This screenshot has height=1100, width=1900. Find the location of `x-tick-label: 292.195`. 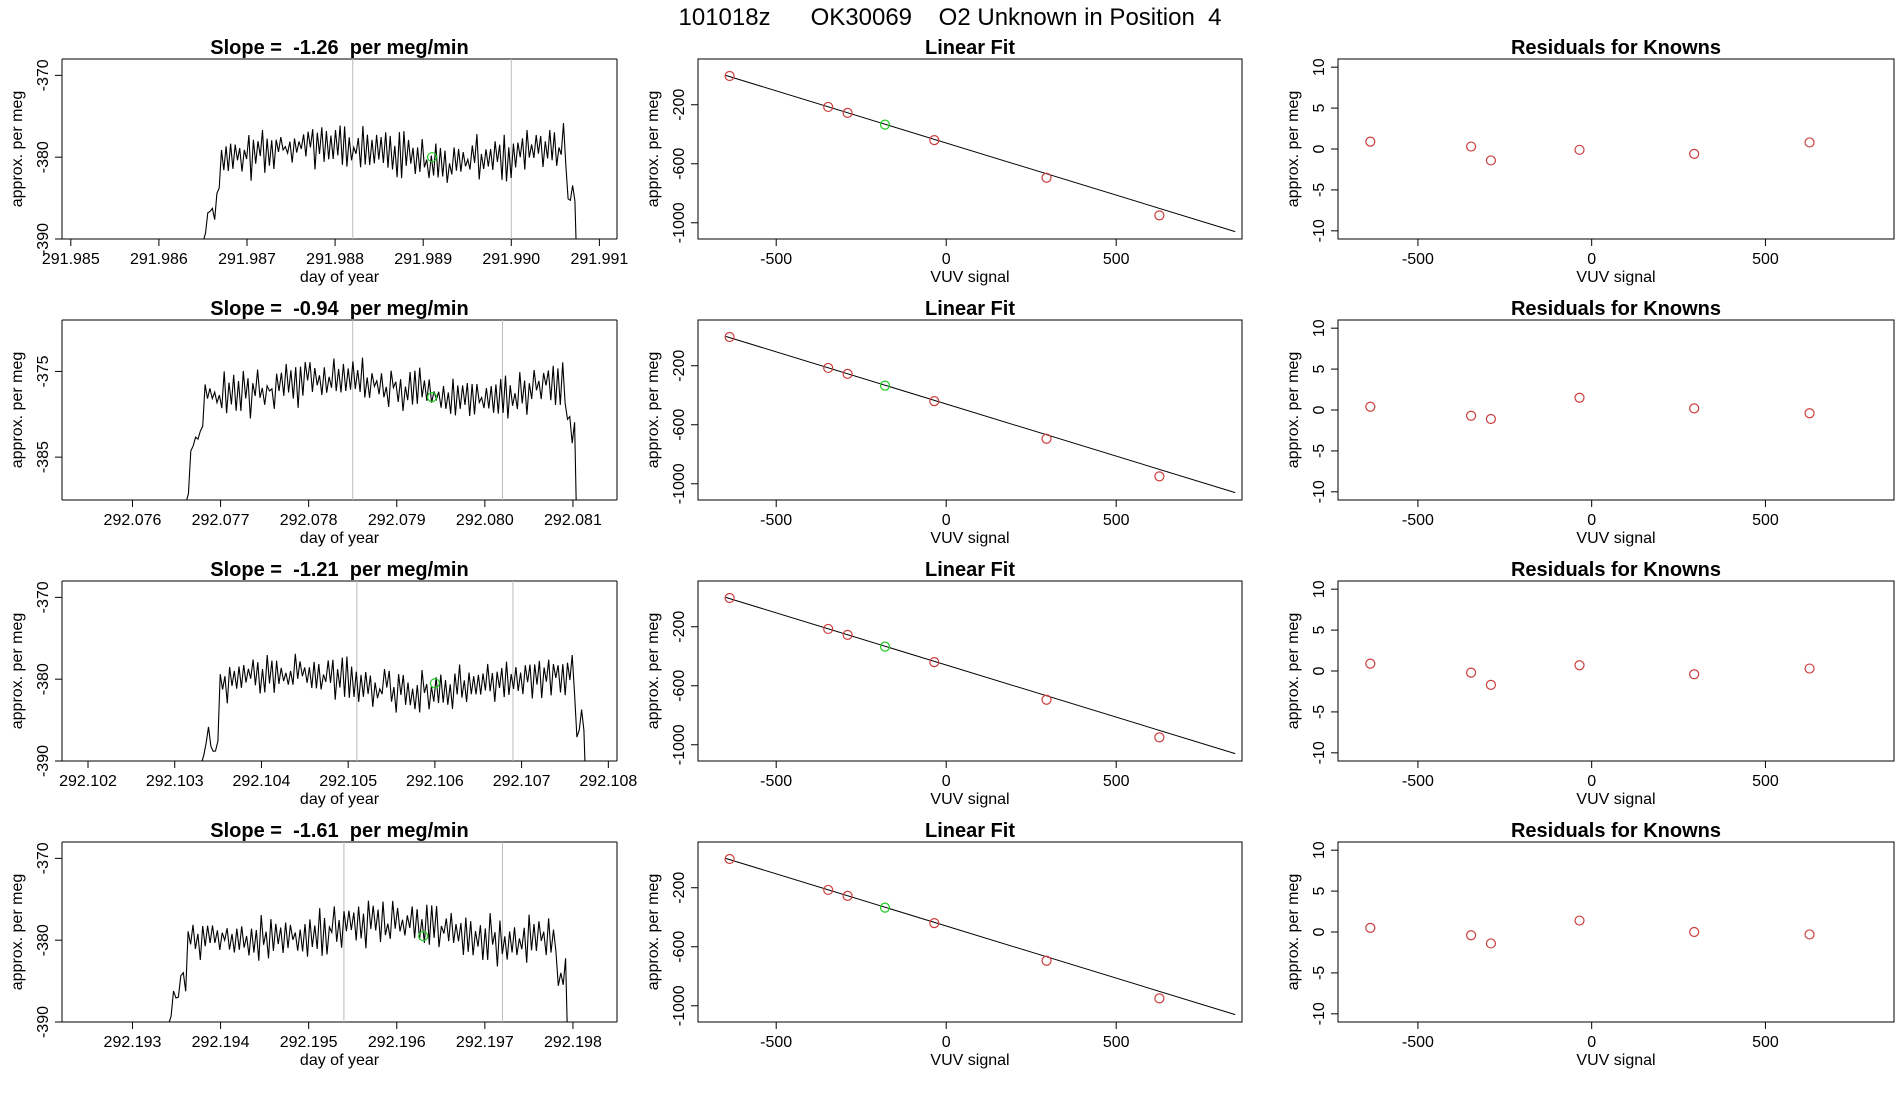

x-tick-label: 292.195 is located at coordinates (309, 1042).